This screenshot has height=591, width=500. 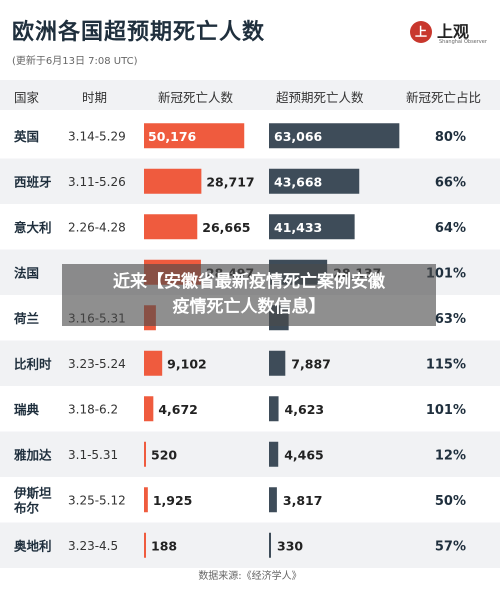 What do you see at coordinates (249, 295) in the screenshot?
I see `overlay-banner: 近来【安徽省最新疫情死亡案例安徽 疫情死亡人数信息】` at bounding box center [249, 295].